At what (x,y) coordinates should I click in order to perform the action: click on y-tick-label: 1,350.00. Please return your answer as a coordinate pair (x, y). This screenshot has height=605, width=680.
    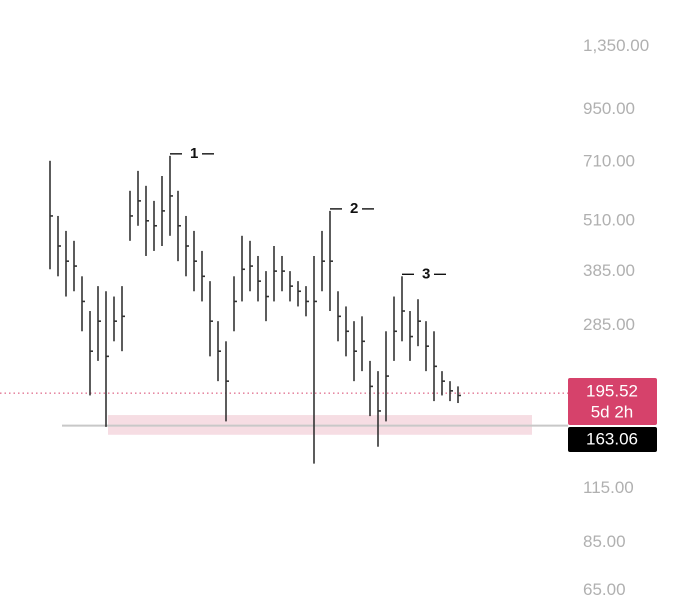
    Looking at the image, I should click on (616, 45).